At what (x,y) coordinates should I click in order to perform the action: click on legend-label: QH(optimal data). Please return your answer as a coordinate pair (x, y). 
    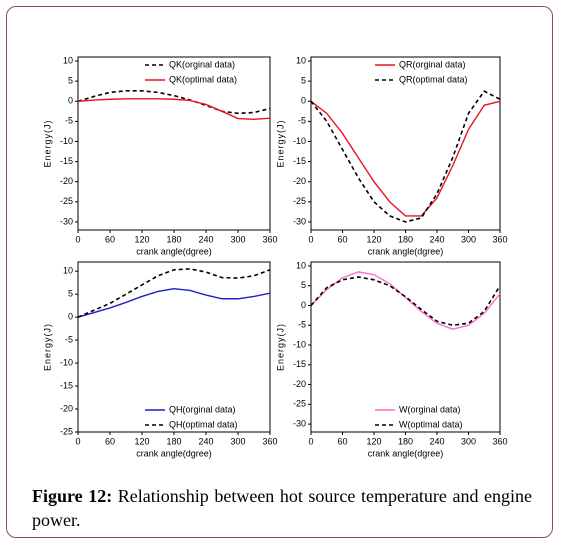
    Looking at the image, I should click on (203, 424).